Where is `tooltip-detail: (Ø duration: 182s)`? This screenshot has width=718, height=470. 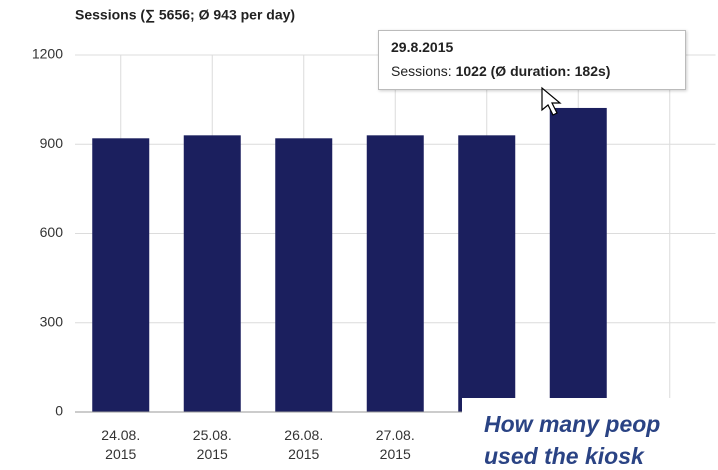 tooltip-detail: (Ø duration: 182s) is located at coordinates (550, 71).